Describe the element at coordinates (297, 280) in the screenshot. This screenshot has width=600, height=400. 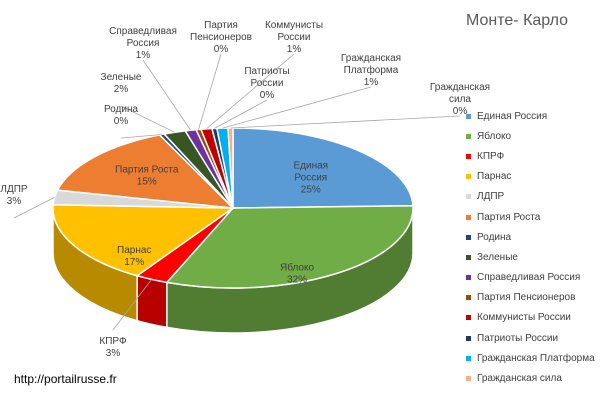
I see `data-label-value: 32%` at that location.